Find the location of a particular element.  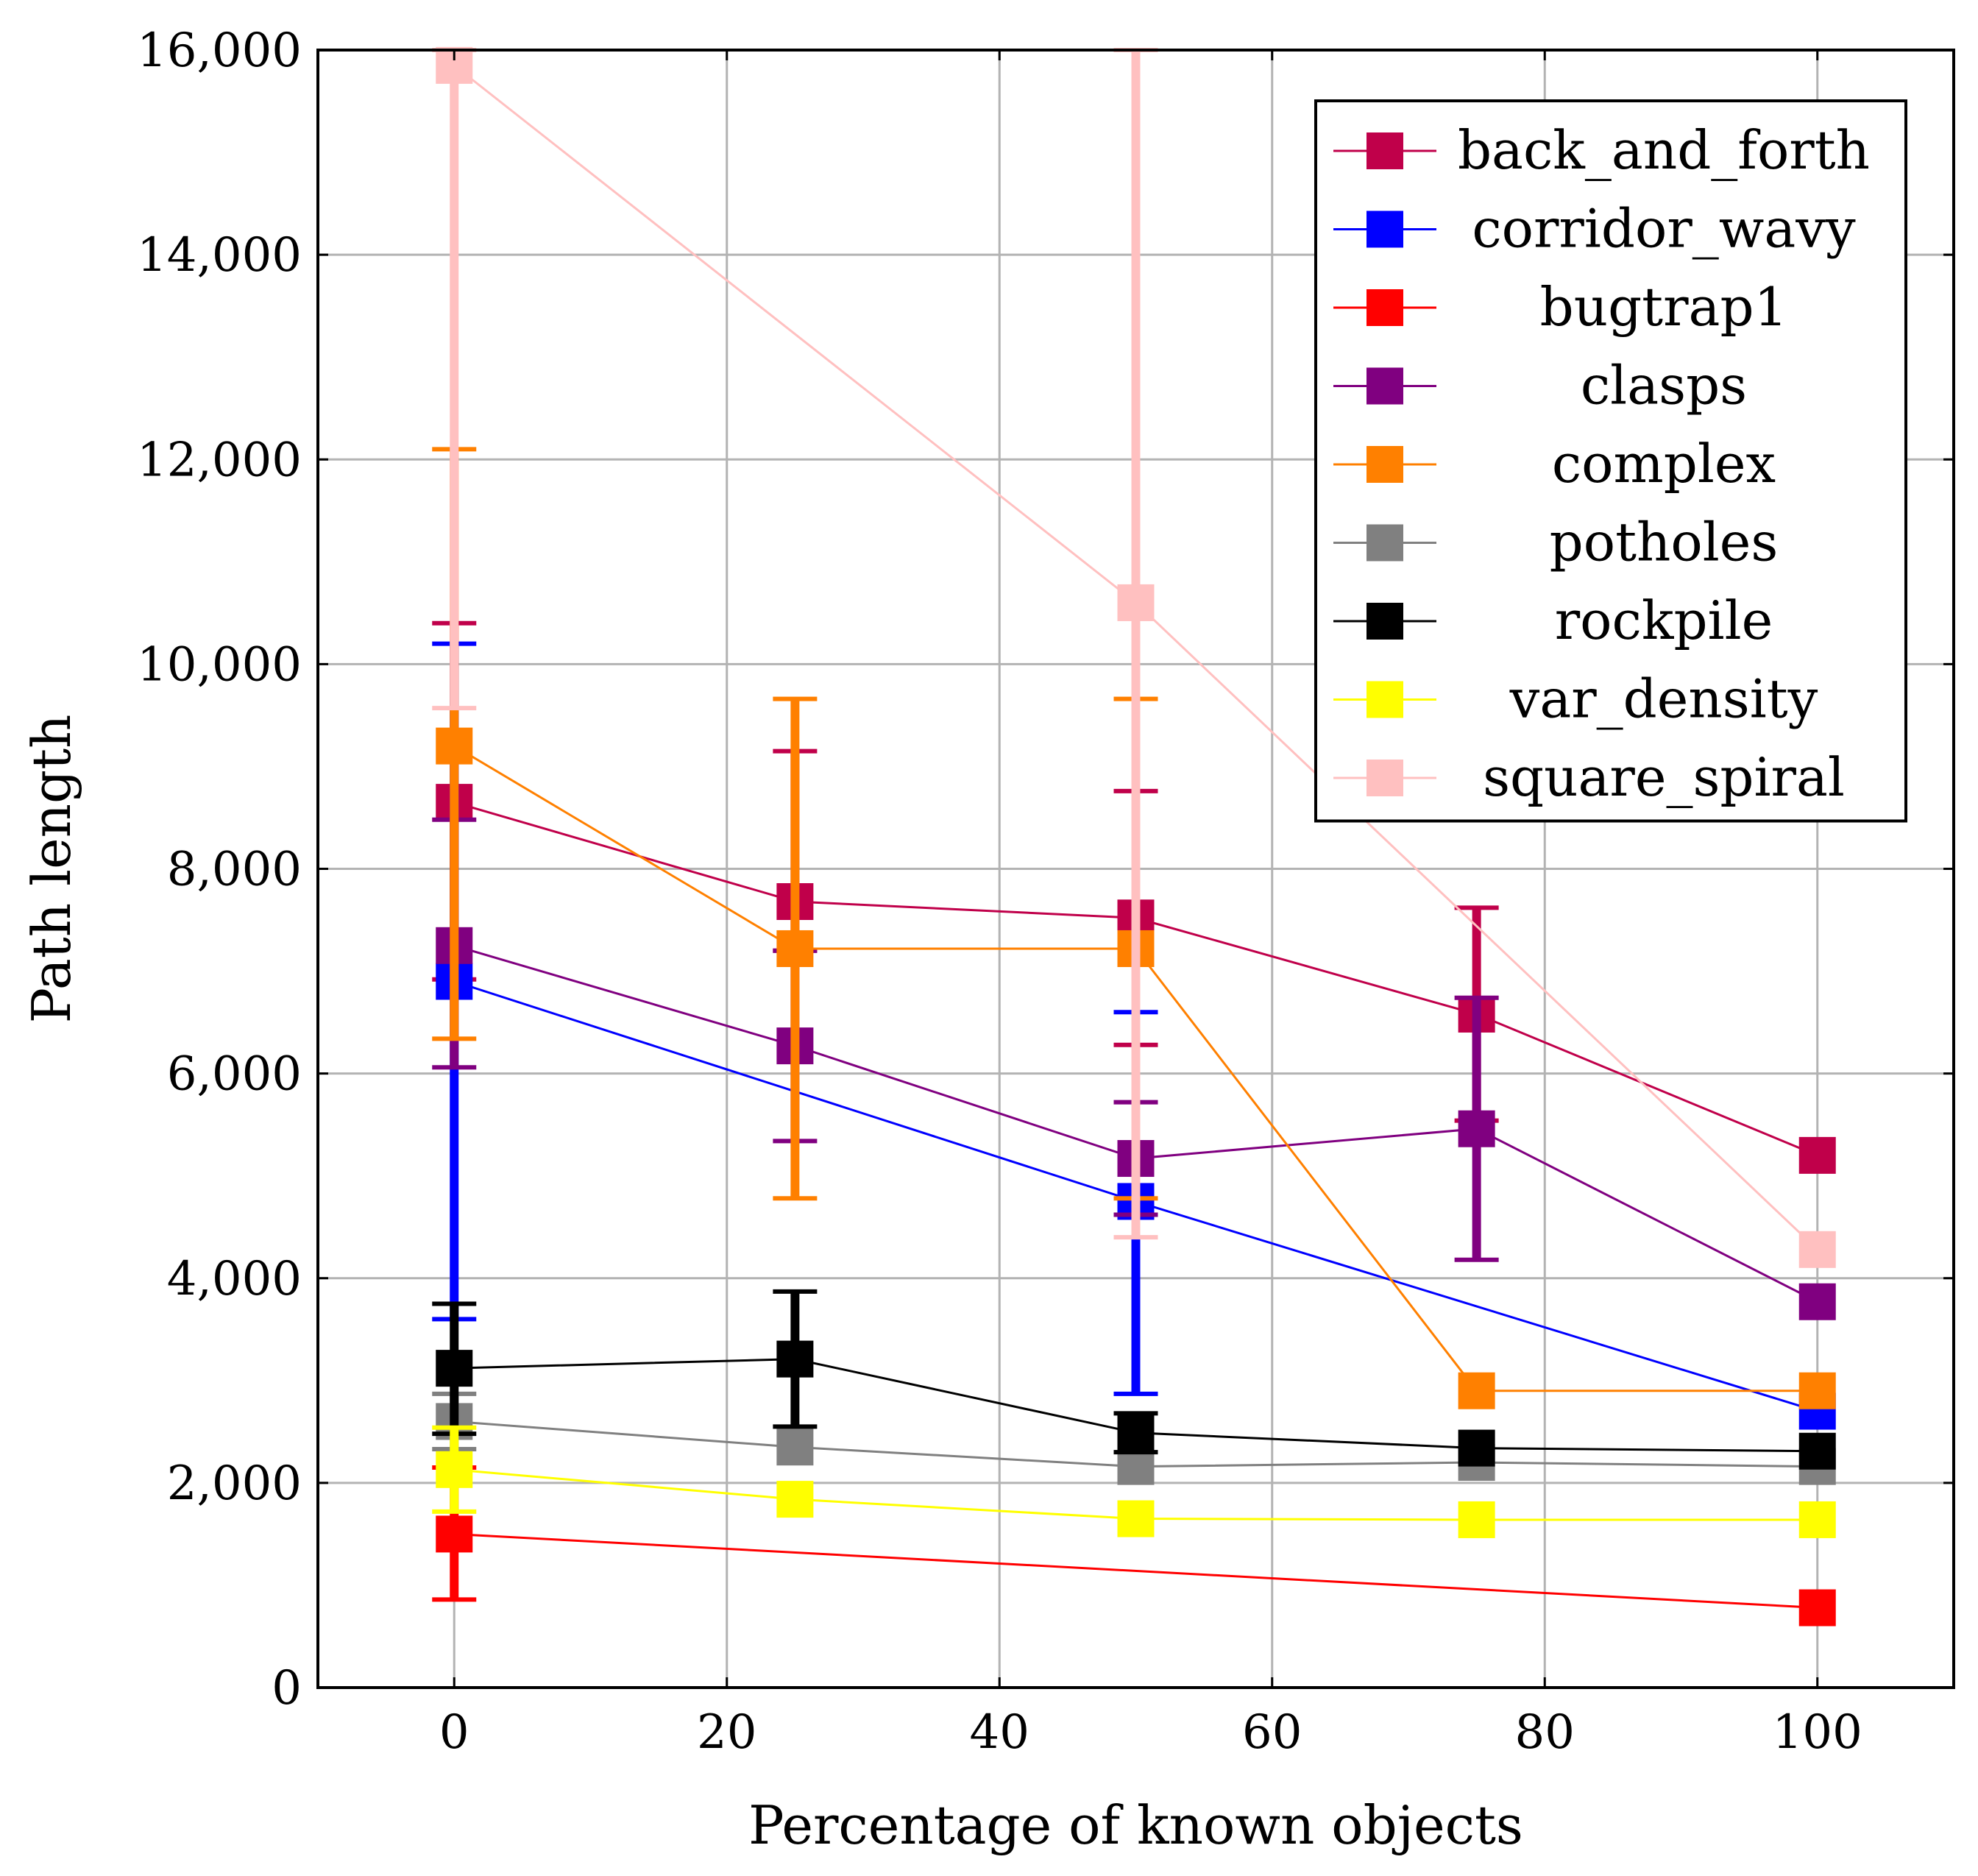

y-tick-label: 12,000 is located at coordinates (220, 460).